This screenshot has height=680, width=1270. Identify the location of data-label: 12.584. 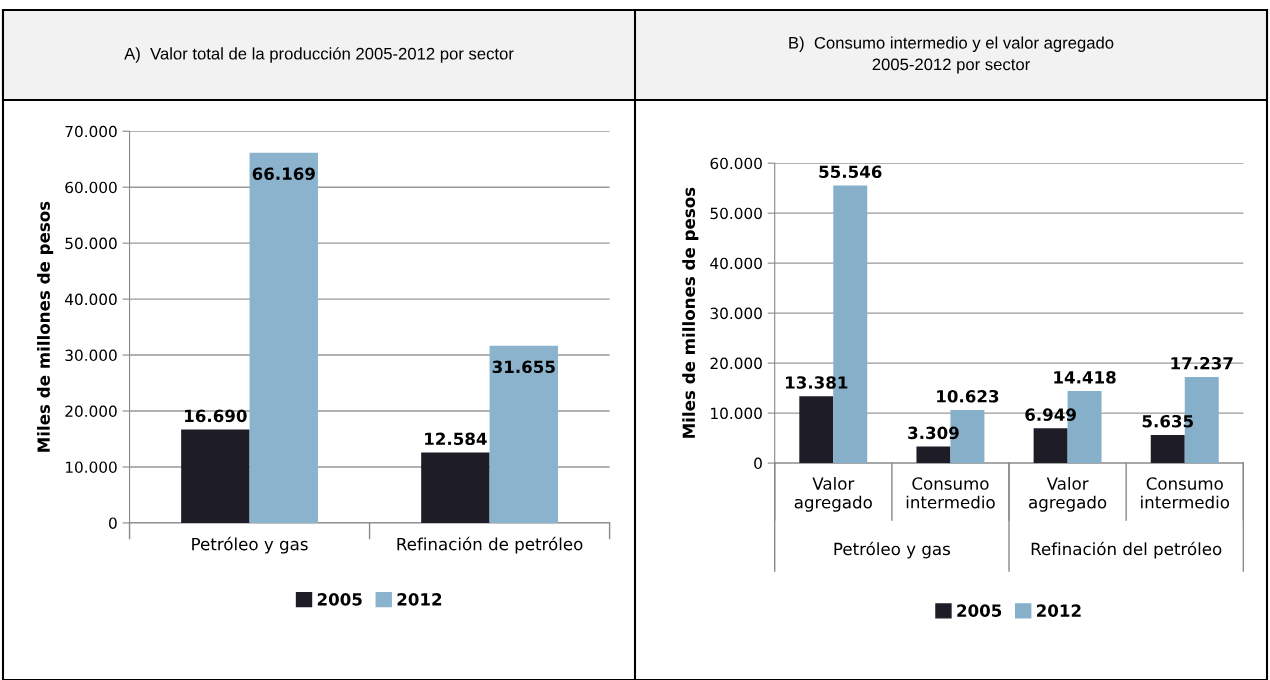
(456, 439).